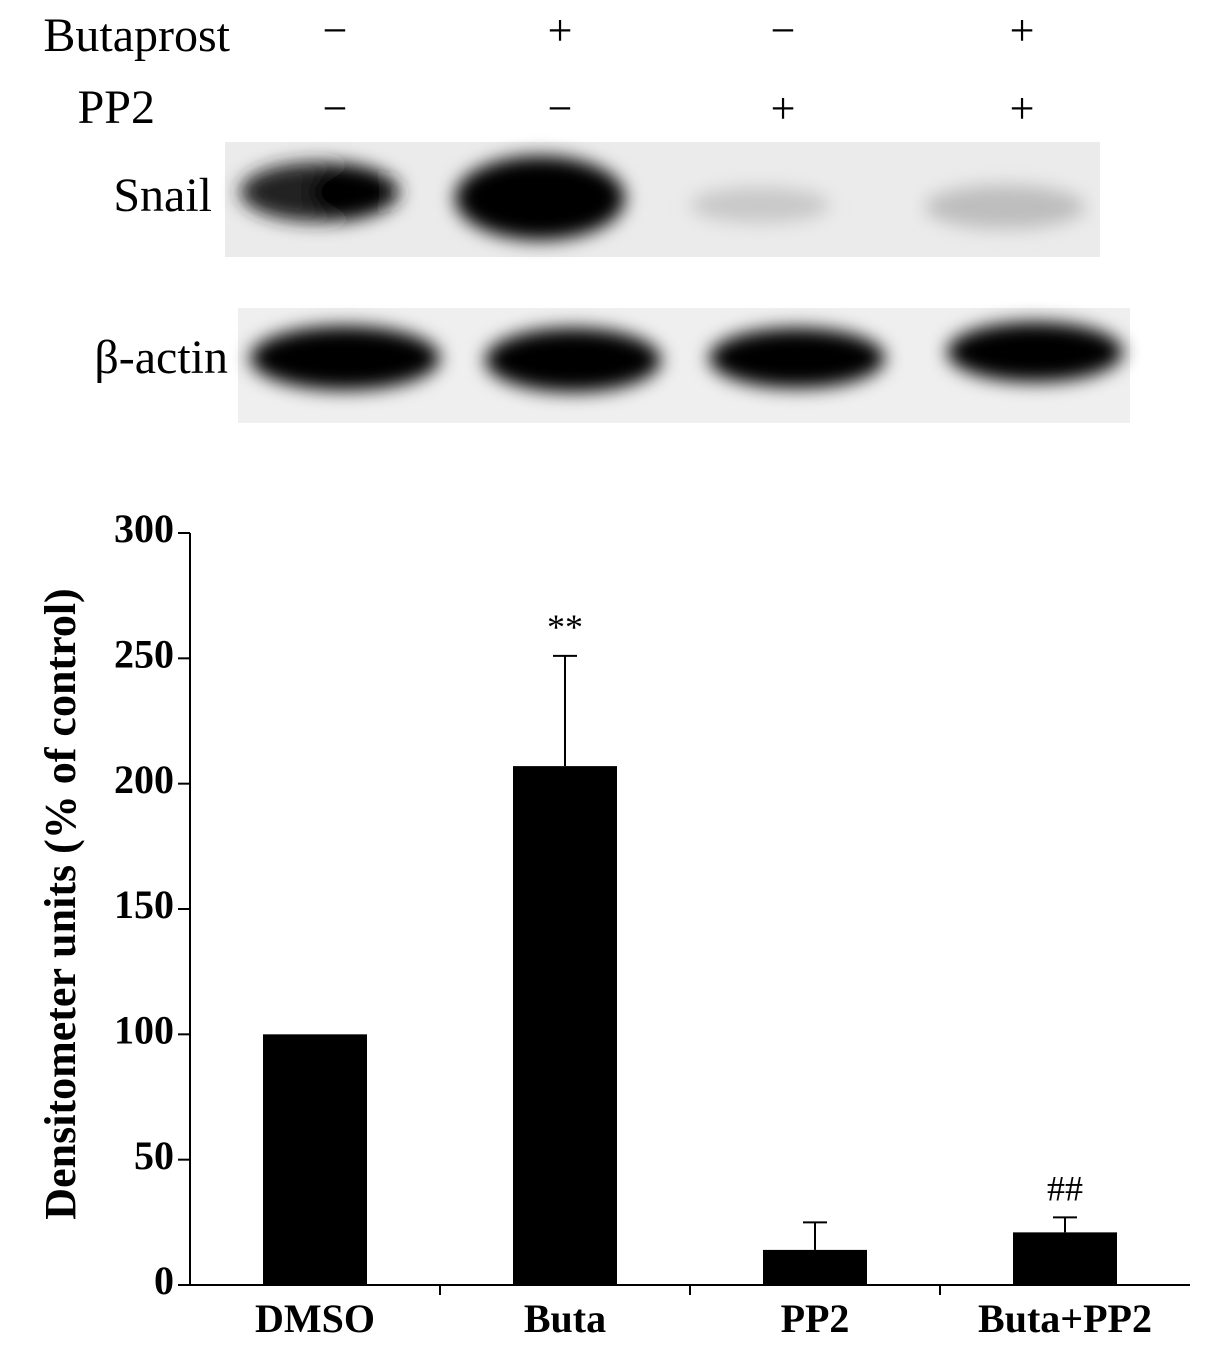 The width and height of the screenshot is (1205, 1350). I want to click on x-tick-label: DMSO, so click(315, 1318).